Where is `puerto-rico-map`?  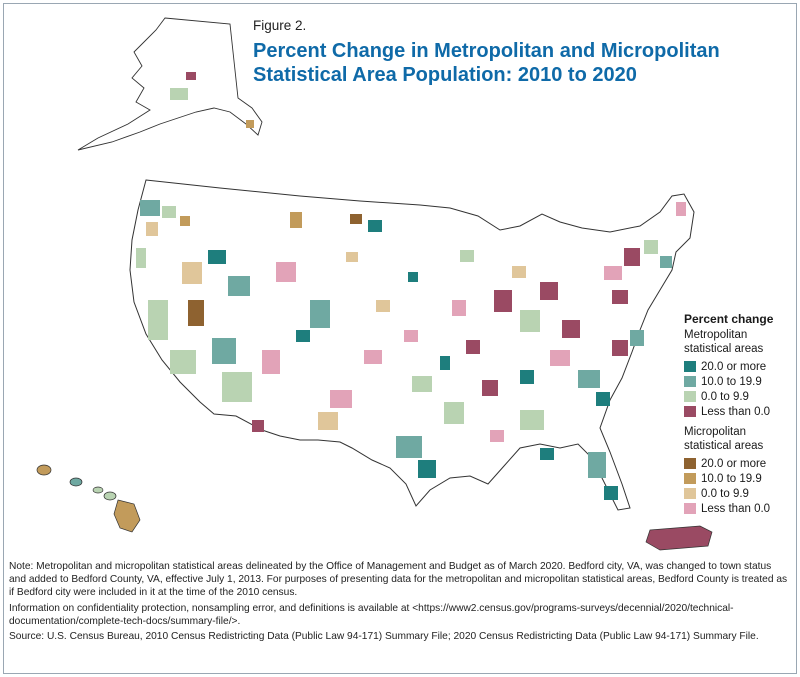 puerto-rico-map is located at coordinates (679, 538).